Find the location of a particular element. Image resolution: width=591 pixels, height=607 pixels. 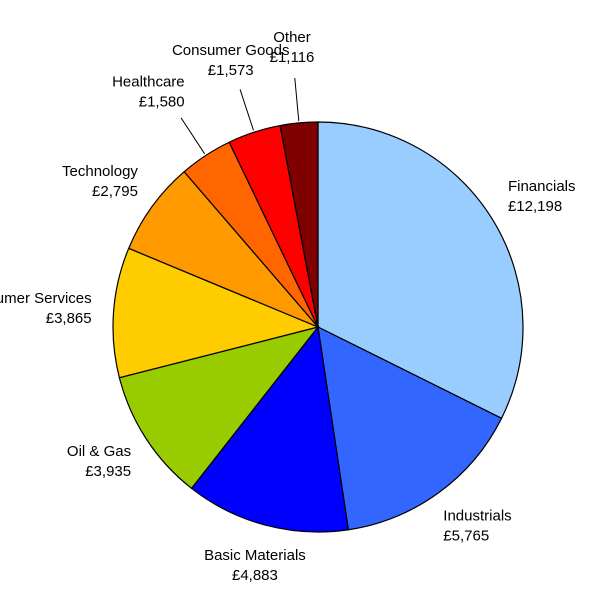

slice-label: Technology is located at coordinates (100, 171).